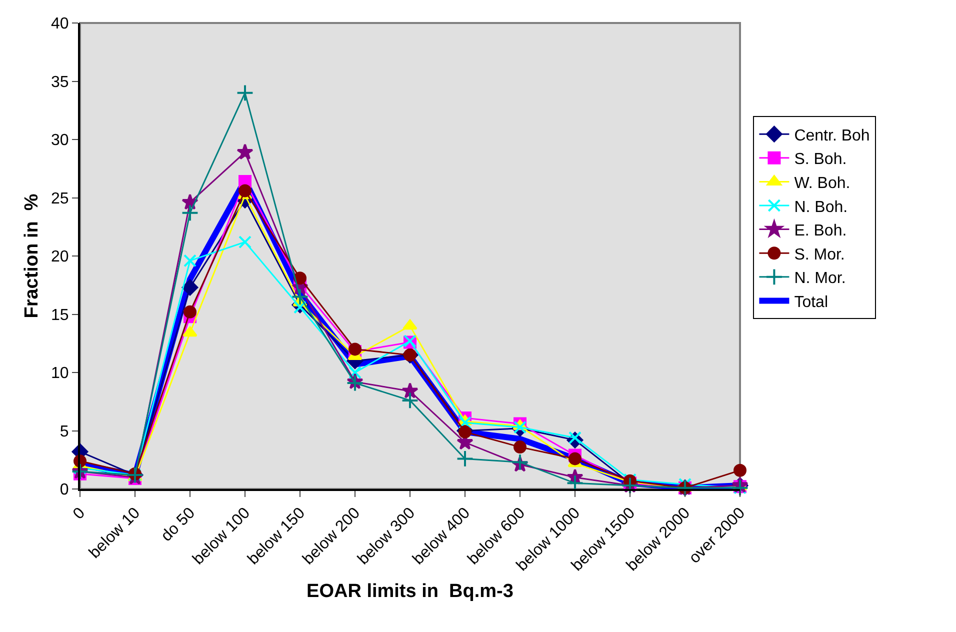 The width and height of the screenshot is (956, 632). I want to click on y-tick-label: 5, so click(64, 431).